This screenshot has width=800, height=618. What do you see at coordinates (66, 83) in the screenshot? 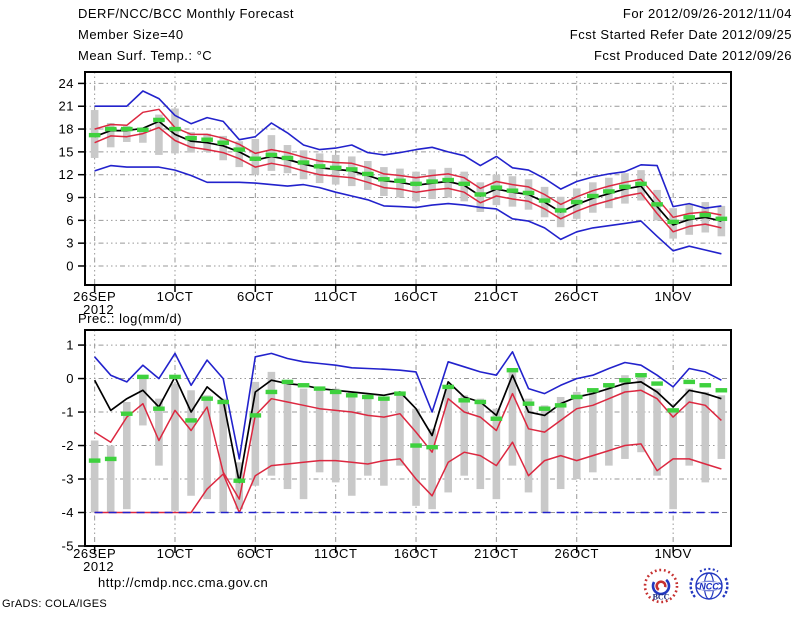
I see `y-tick-label: 24` at bounding box center [66, 83].